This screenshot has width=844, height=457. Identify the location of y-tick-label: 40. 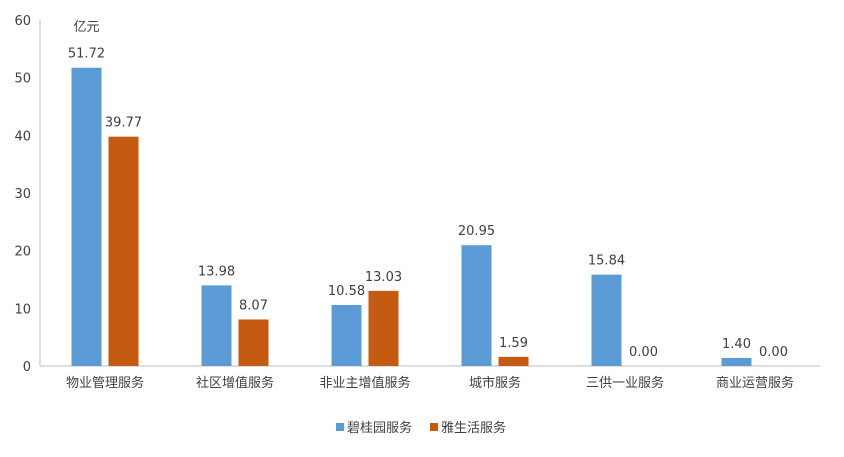
(22, 136).